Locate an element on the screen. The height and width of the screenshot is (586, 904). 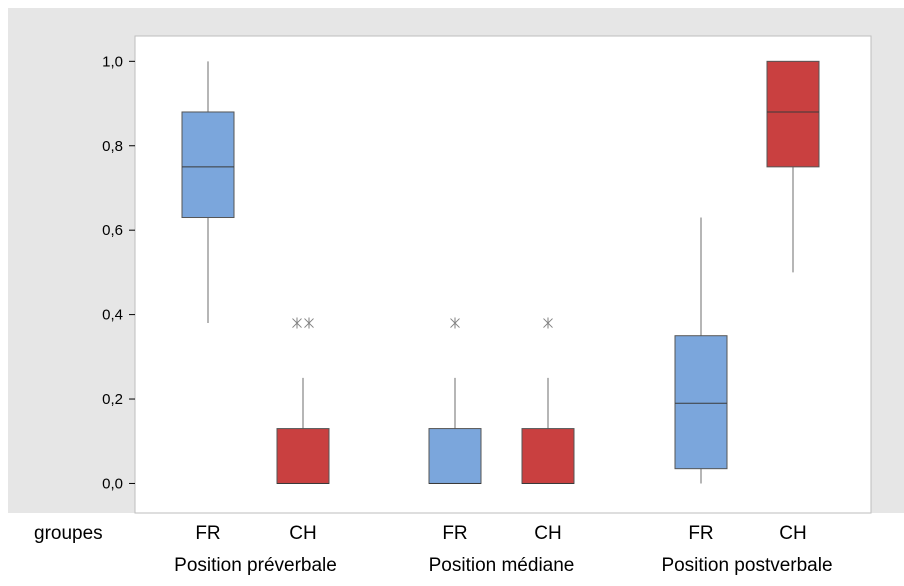
y-tick-label: 0,2 is located at coordinates (112, 399).